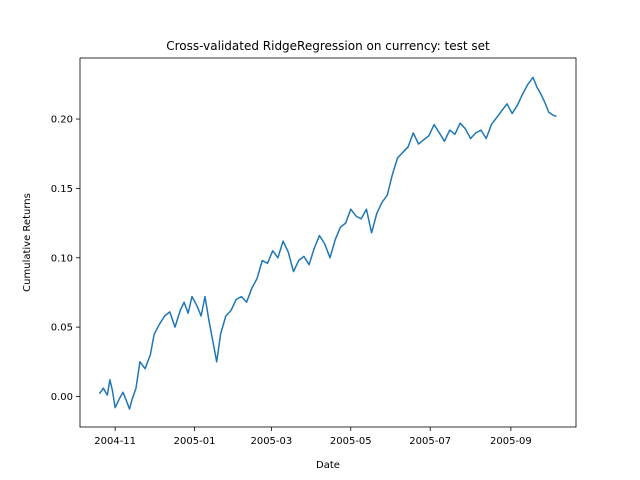 This screenshot has height=480, width=640. Describe the element at coordinates (62, 258) in the screenshot. I see `y-tick-label: 0.10` at that location.